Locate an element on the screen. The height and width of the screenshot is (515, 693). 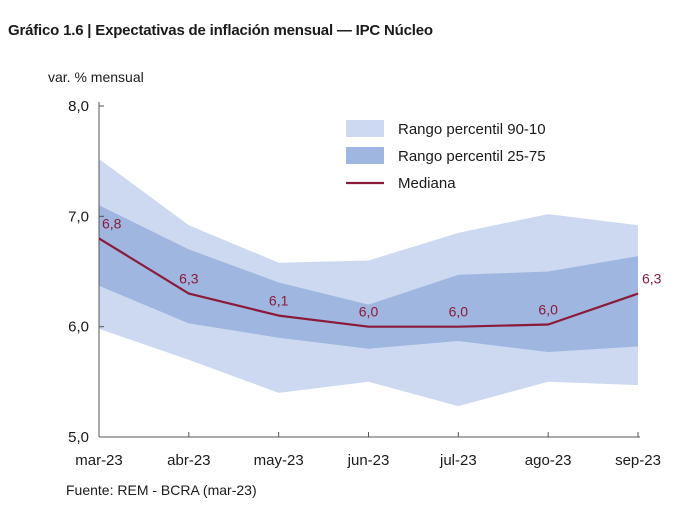
x-tick-label: may-23 is located at coordinates (279, 460).